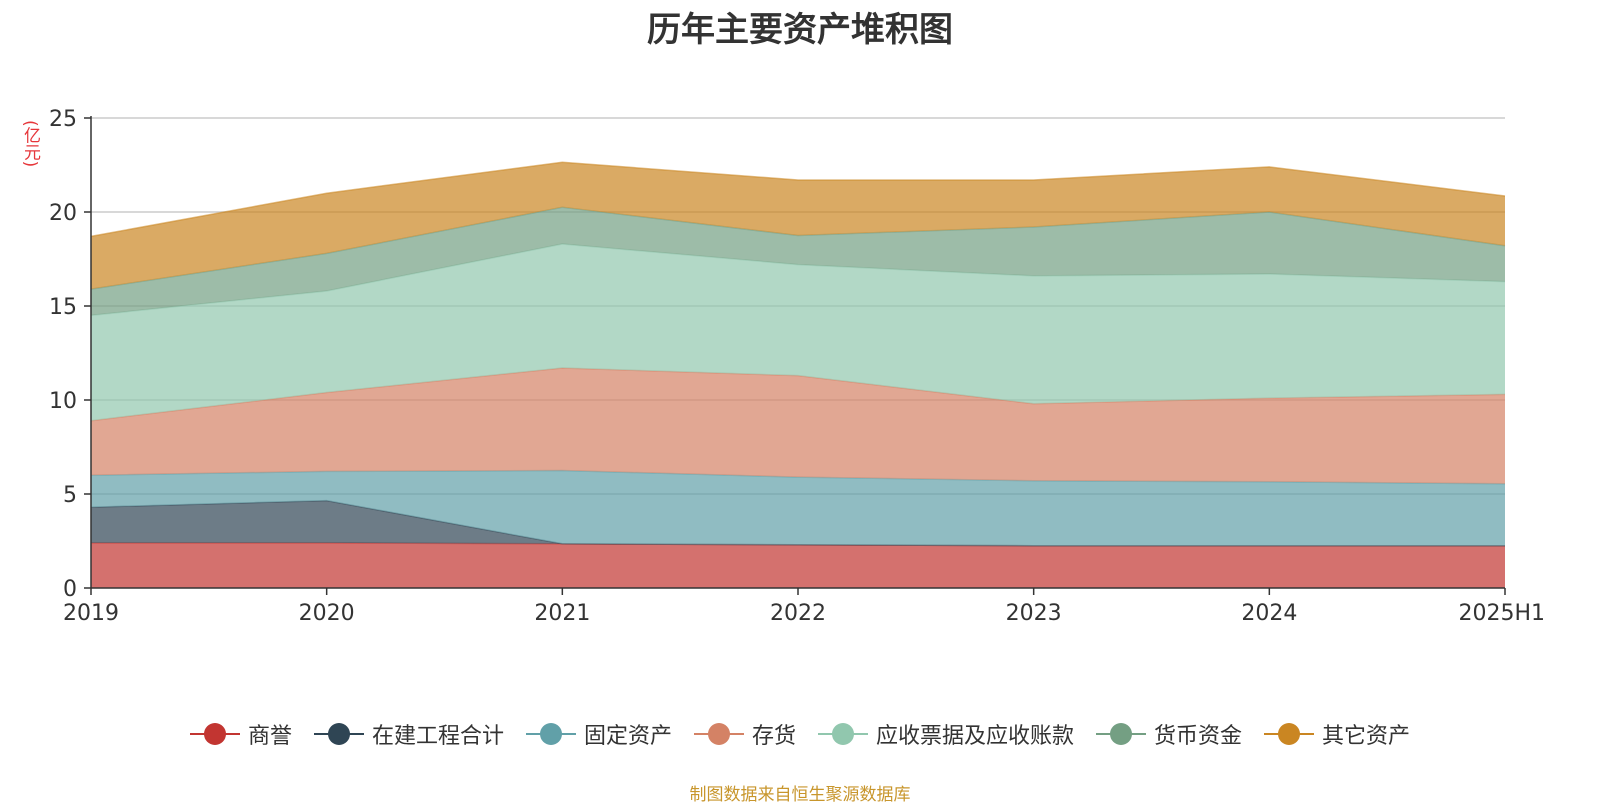 This screenshot has width=1600, height=805. What do you see at coordinates (63, 213) in the screenshot?
I see `y-tick-label: 20` at bounding box center [63, 213].